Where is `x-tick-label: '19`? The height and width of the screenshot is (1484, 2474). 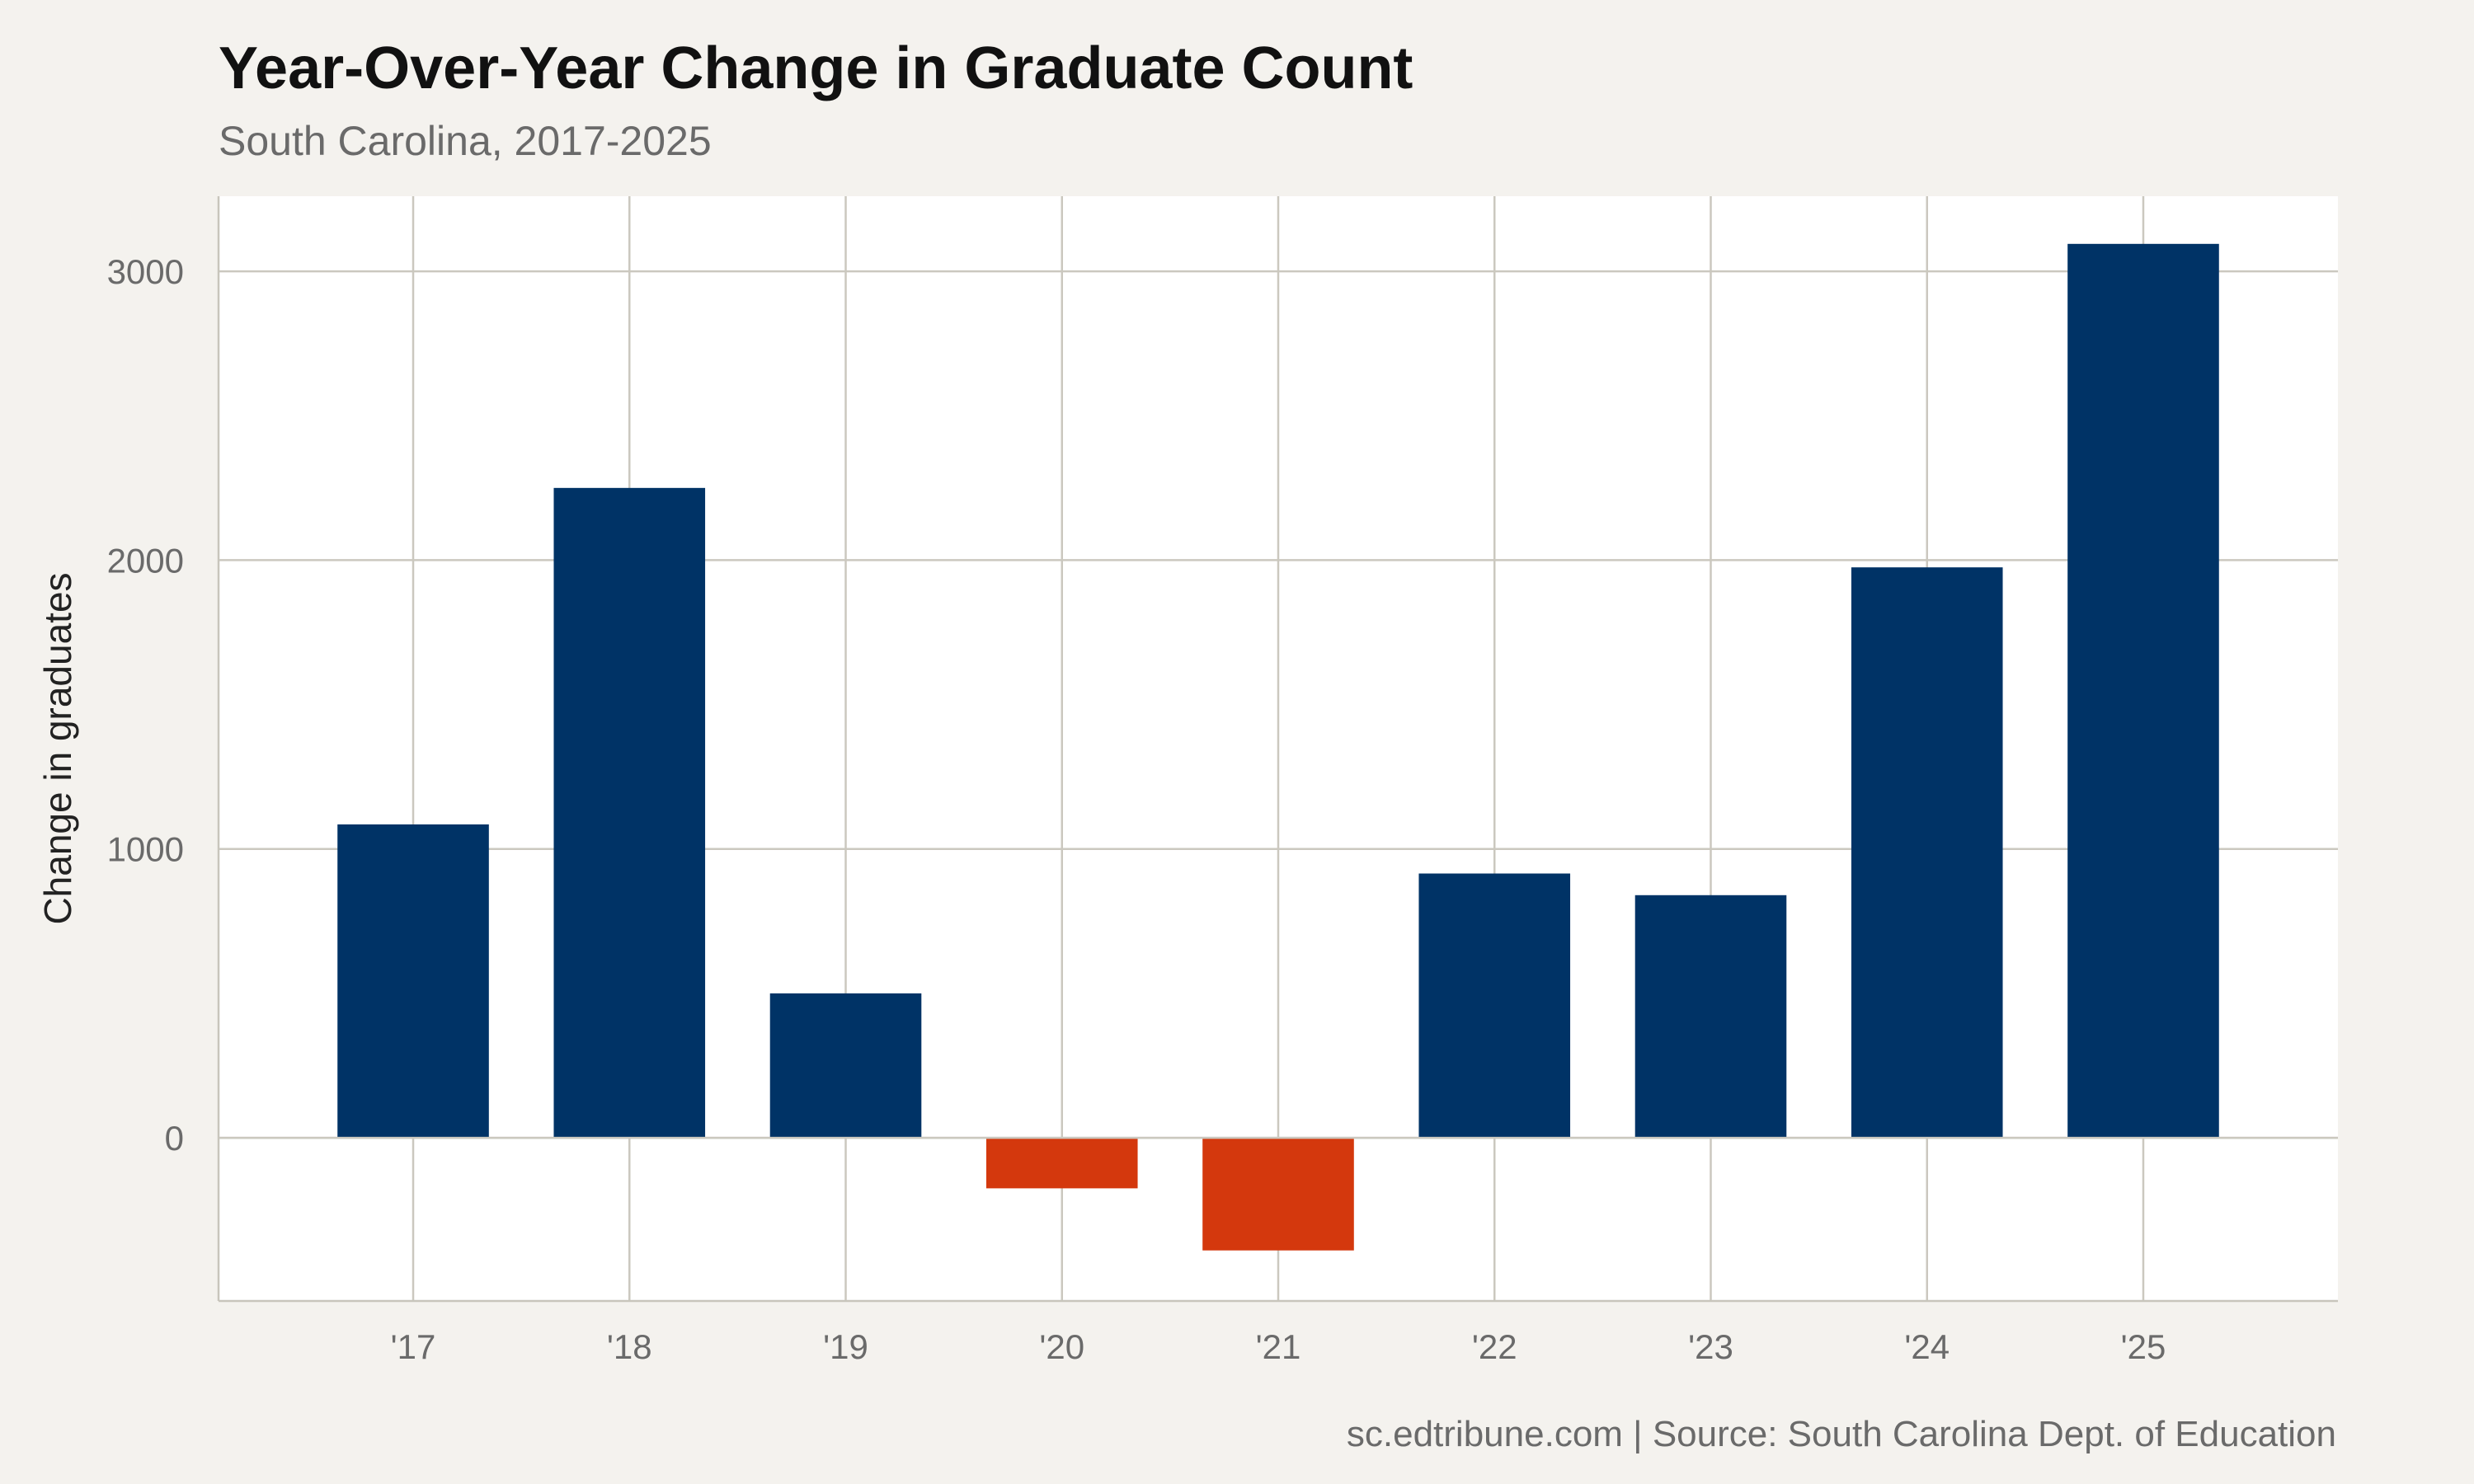
x-tick-label: '19 is located at coordinates (845, 1346).